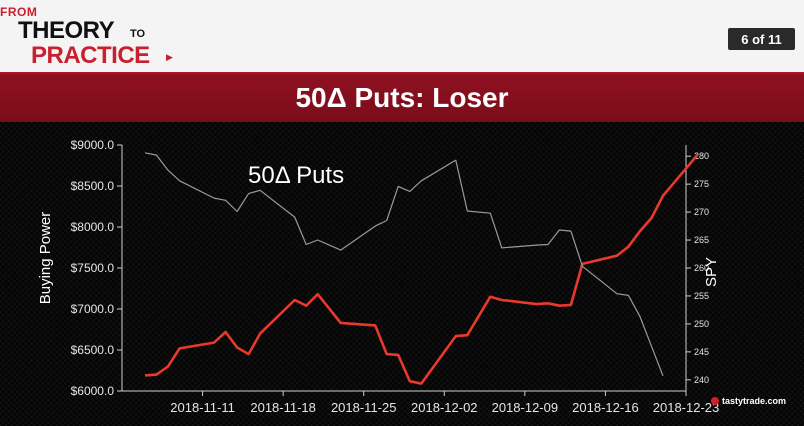 Image resolution: width=804 pixels, height=426 pixels. I want to click on title-bar: 50Δ Puts: Loser, so click(402, 97).